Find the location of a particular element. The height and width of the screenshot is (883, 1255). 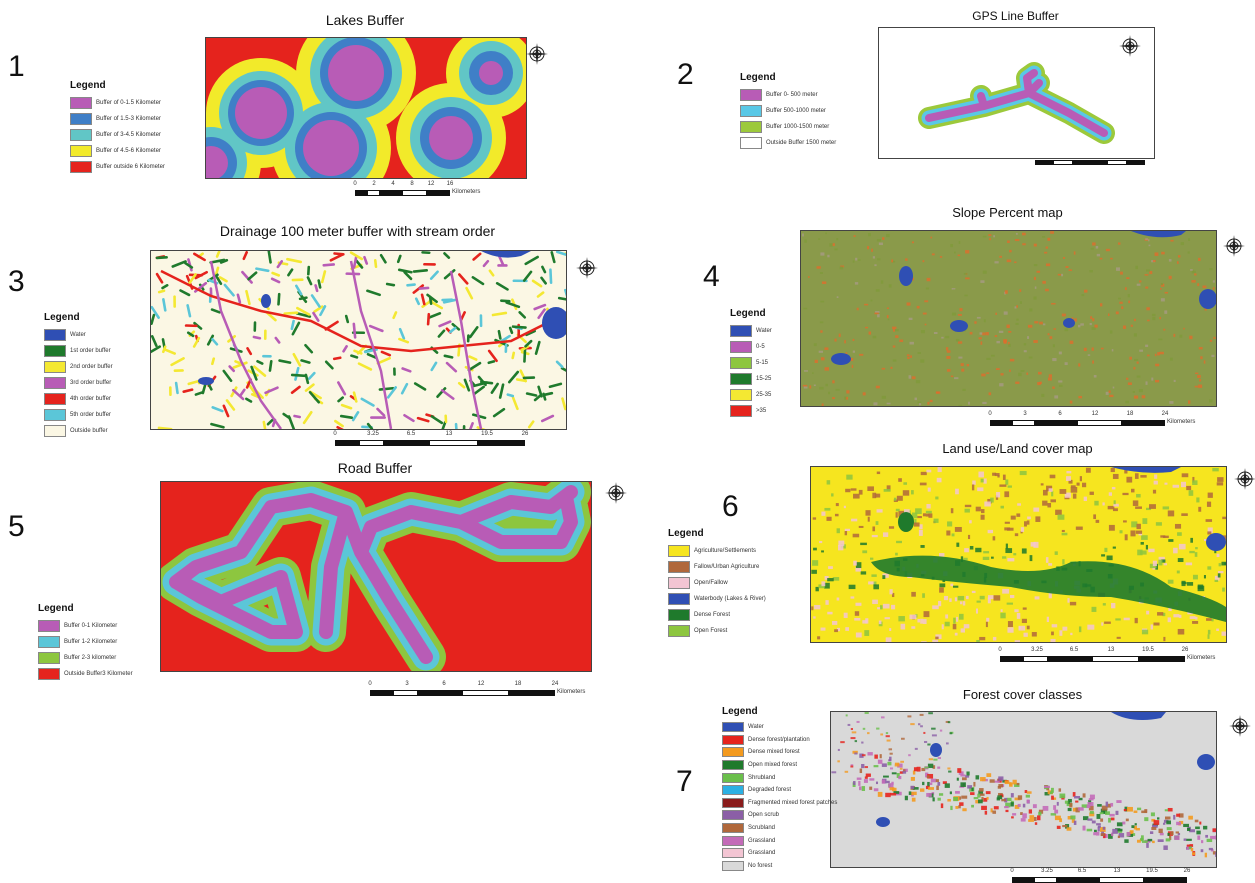

panel-number-4: 4 is located at coordinates (711, 277).